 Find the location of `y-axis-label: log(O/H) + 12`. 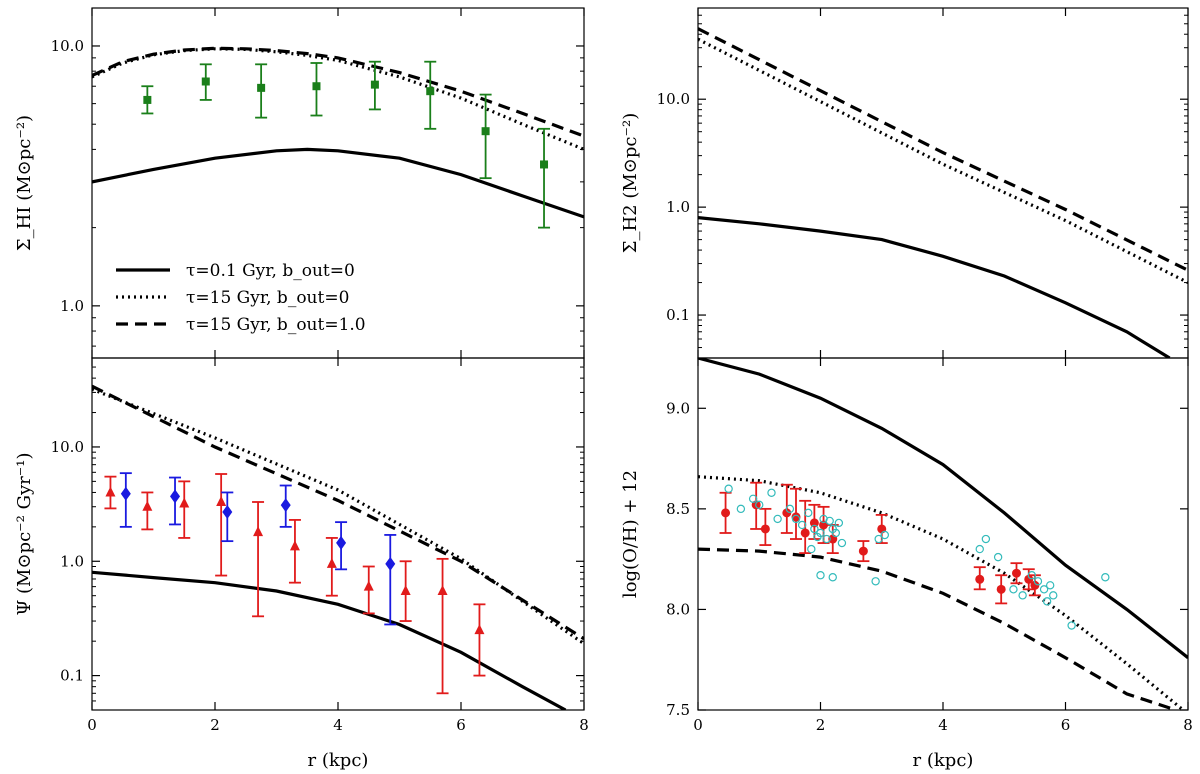

y-axis-label: log(O/H) + 12 is located at coordinates (630, 534).